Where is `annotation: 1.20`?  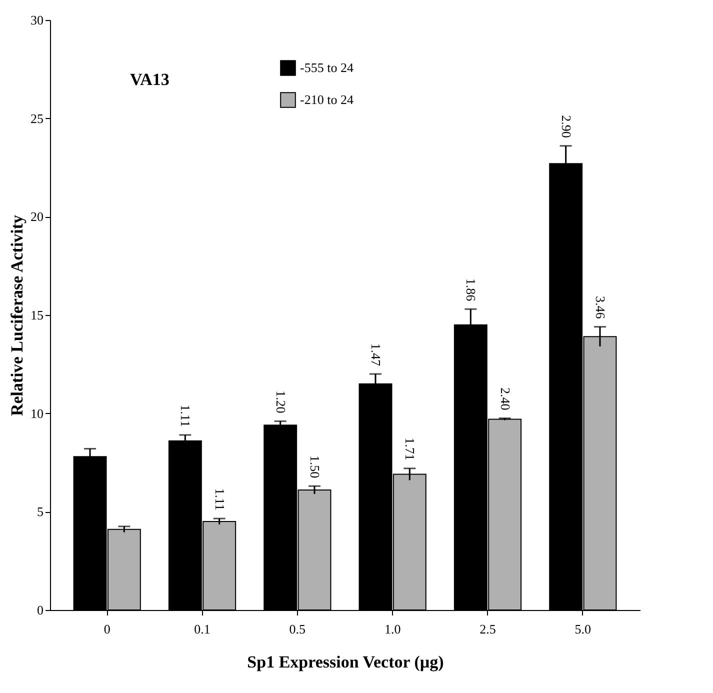 annotation: 1.20 is located at coordinates (280, 402).